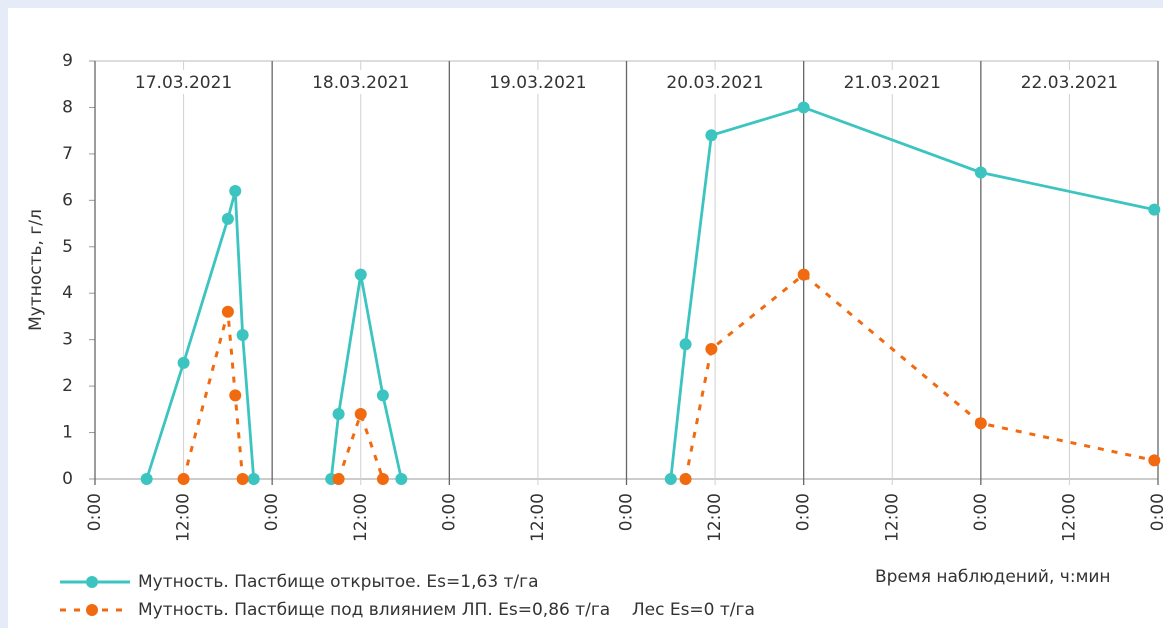 Image resolution: width=1163 pixels, height=628 pixels. I want to click on day-label: 20.03.2021, so click(714, 83).